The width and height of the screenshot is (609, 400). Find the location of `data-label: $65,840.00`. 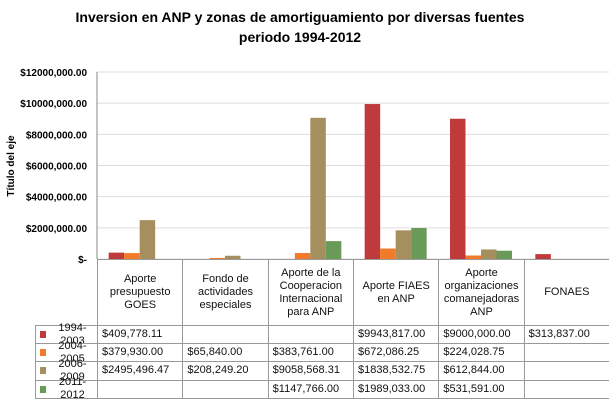

data-label: $65,840.00 is located at coordinates (225, 353).